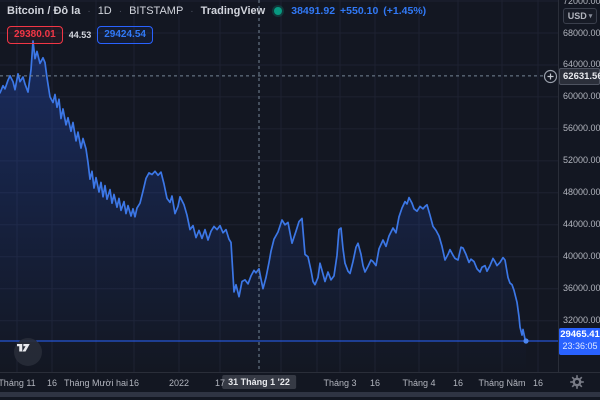 The height and width of the screenshot is (400, 600). I want to click on crosshair-date-label: 31 Tháng 1 '22, so click(259, 382).